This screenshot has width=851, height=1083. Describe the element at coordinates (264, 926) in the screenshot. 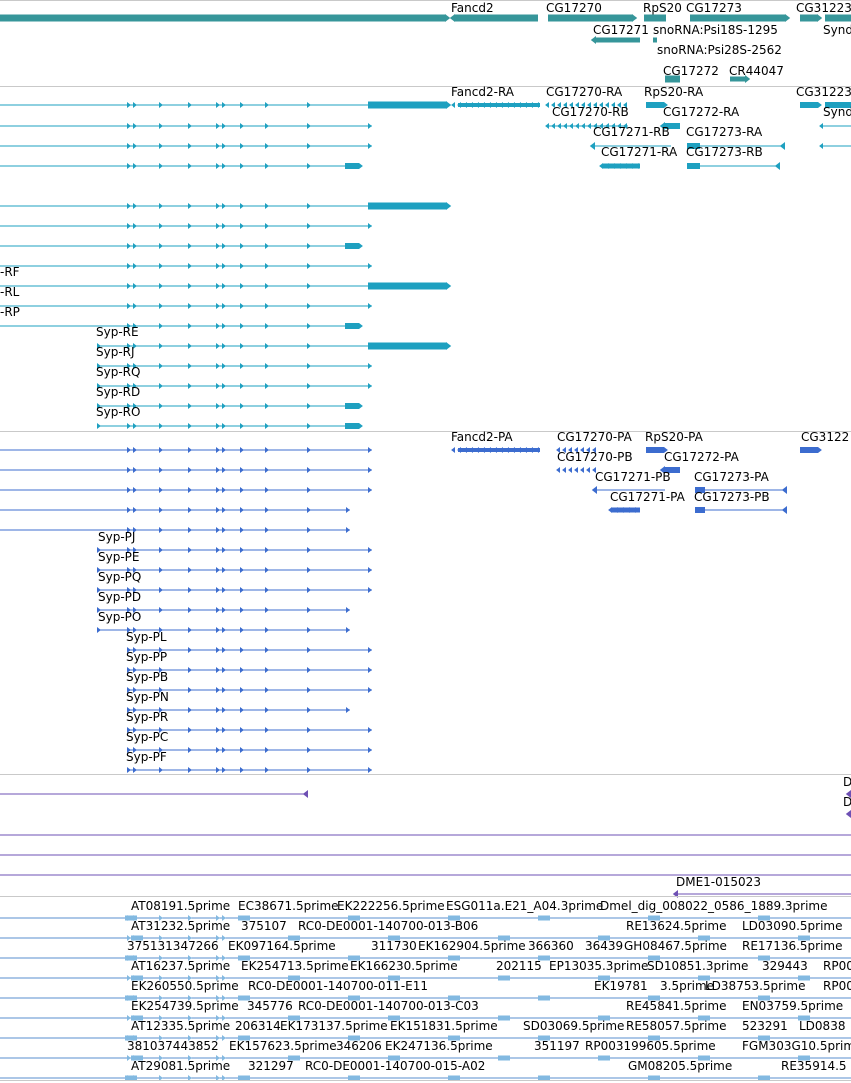

I see `feature-label: 375107` at that location.